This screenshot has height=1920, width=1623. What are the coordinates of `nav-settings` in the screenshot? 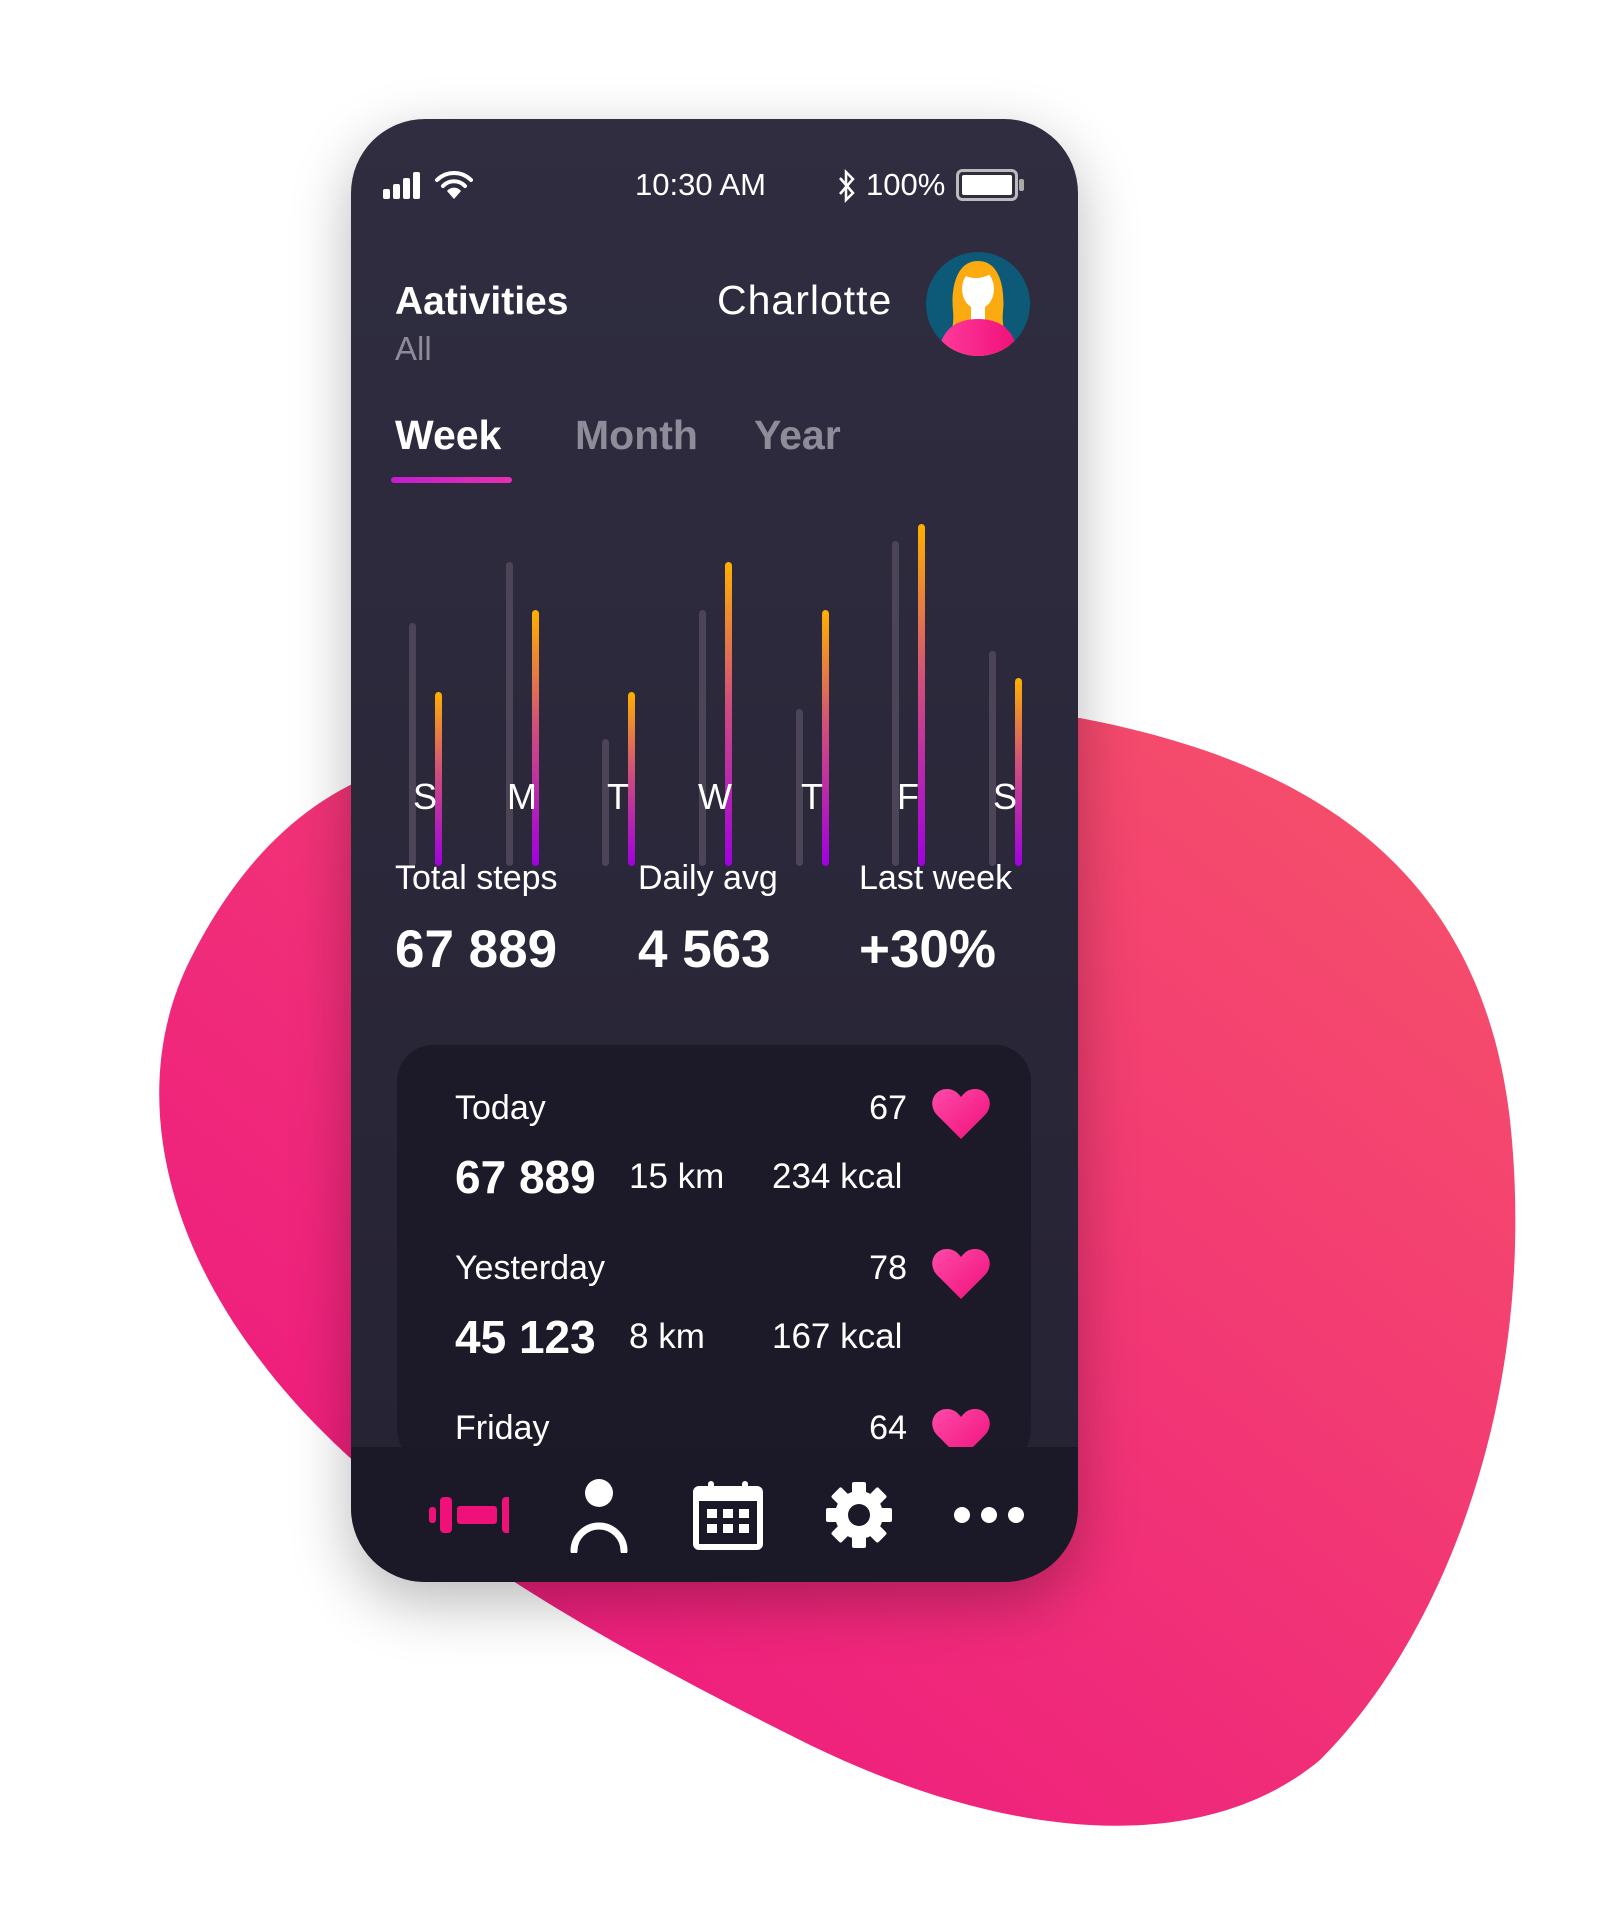 It's located at (859, 1515).